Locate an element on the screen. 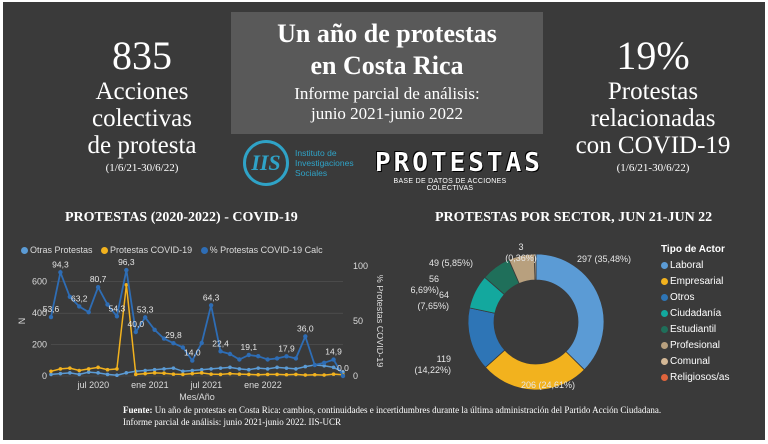  data-label: 64,3 is located at coordinates (211, 297).